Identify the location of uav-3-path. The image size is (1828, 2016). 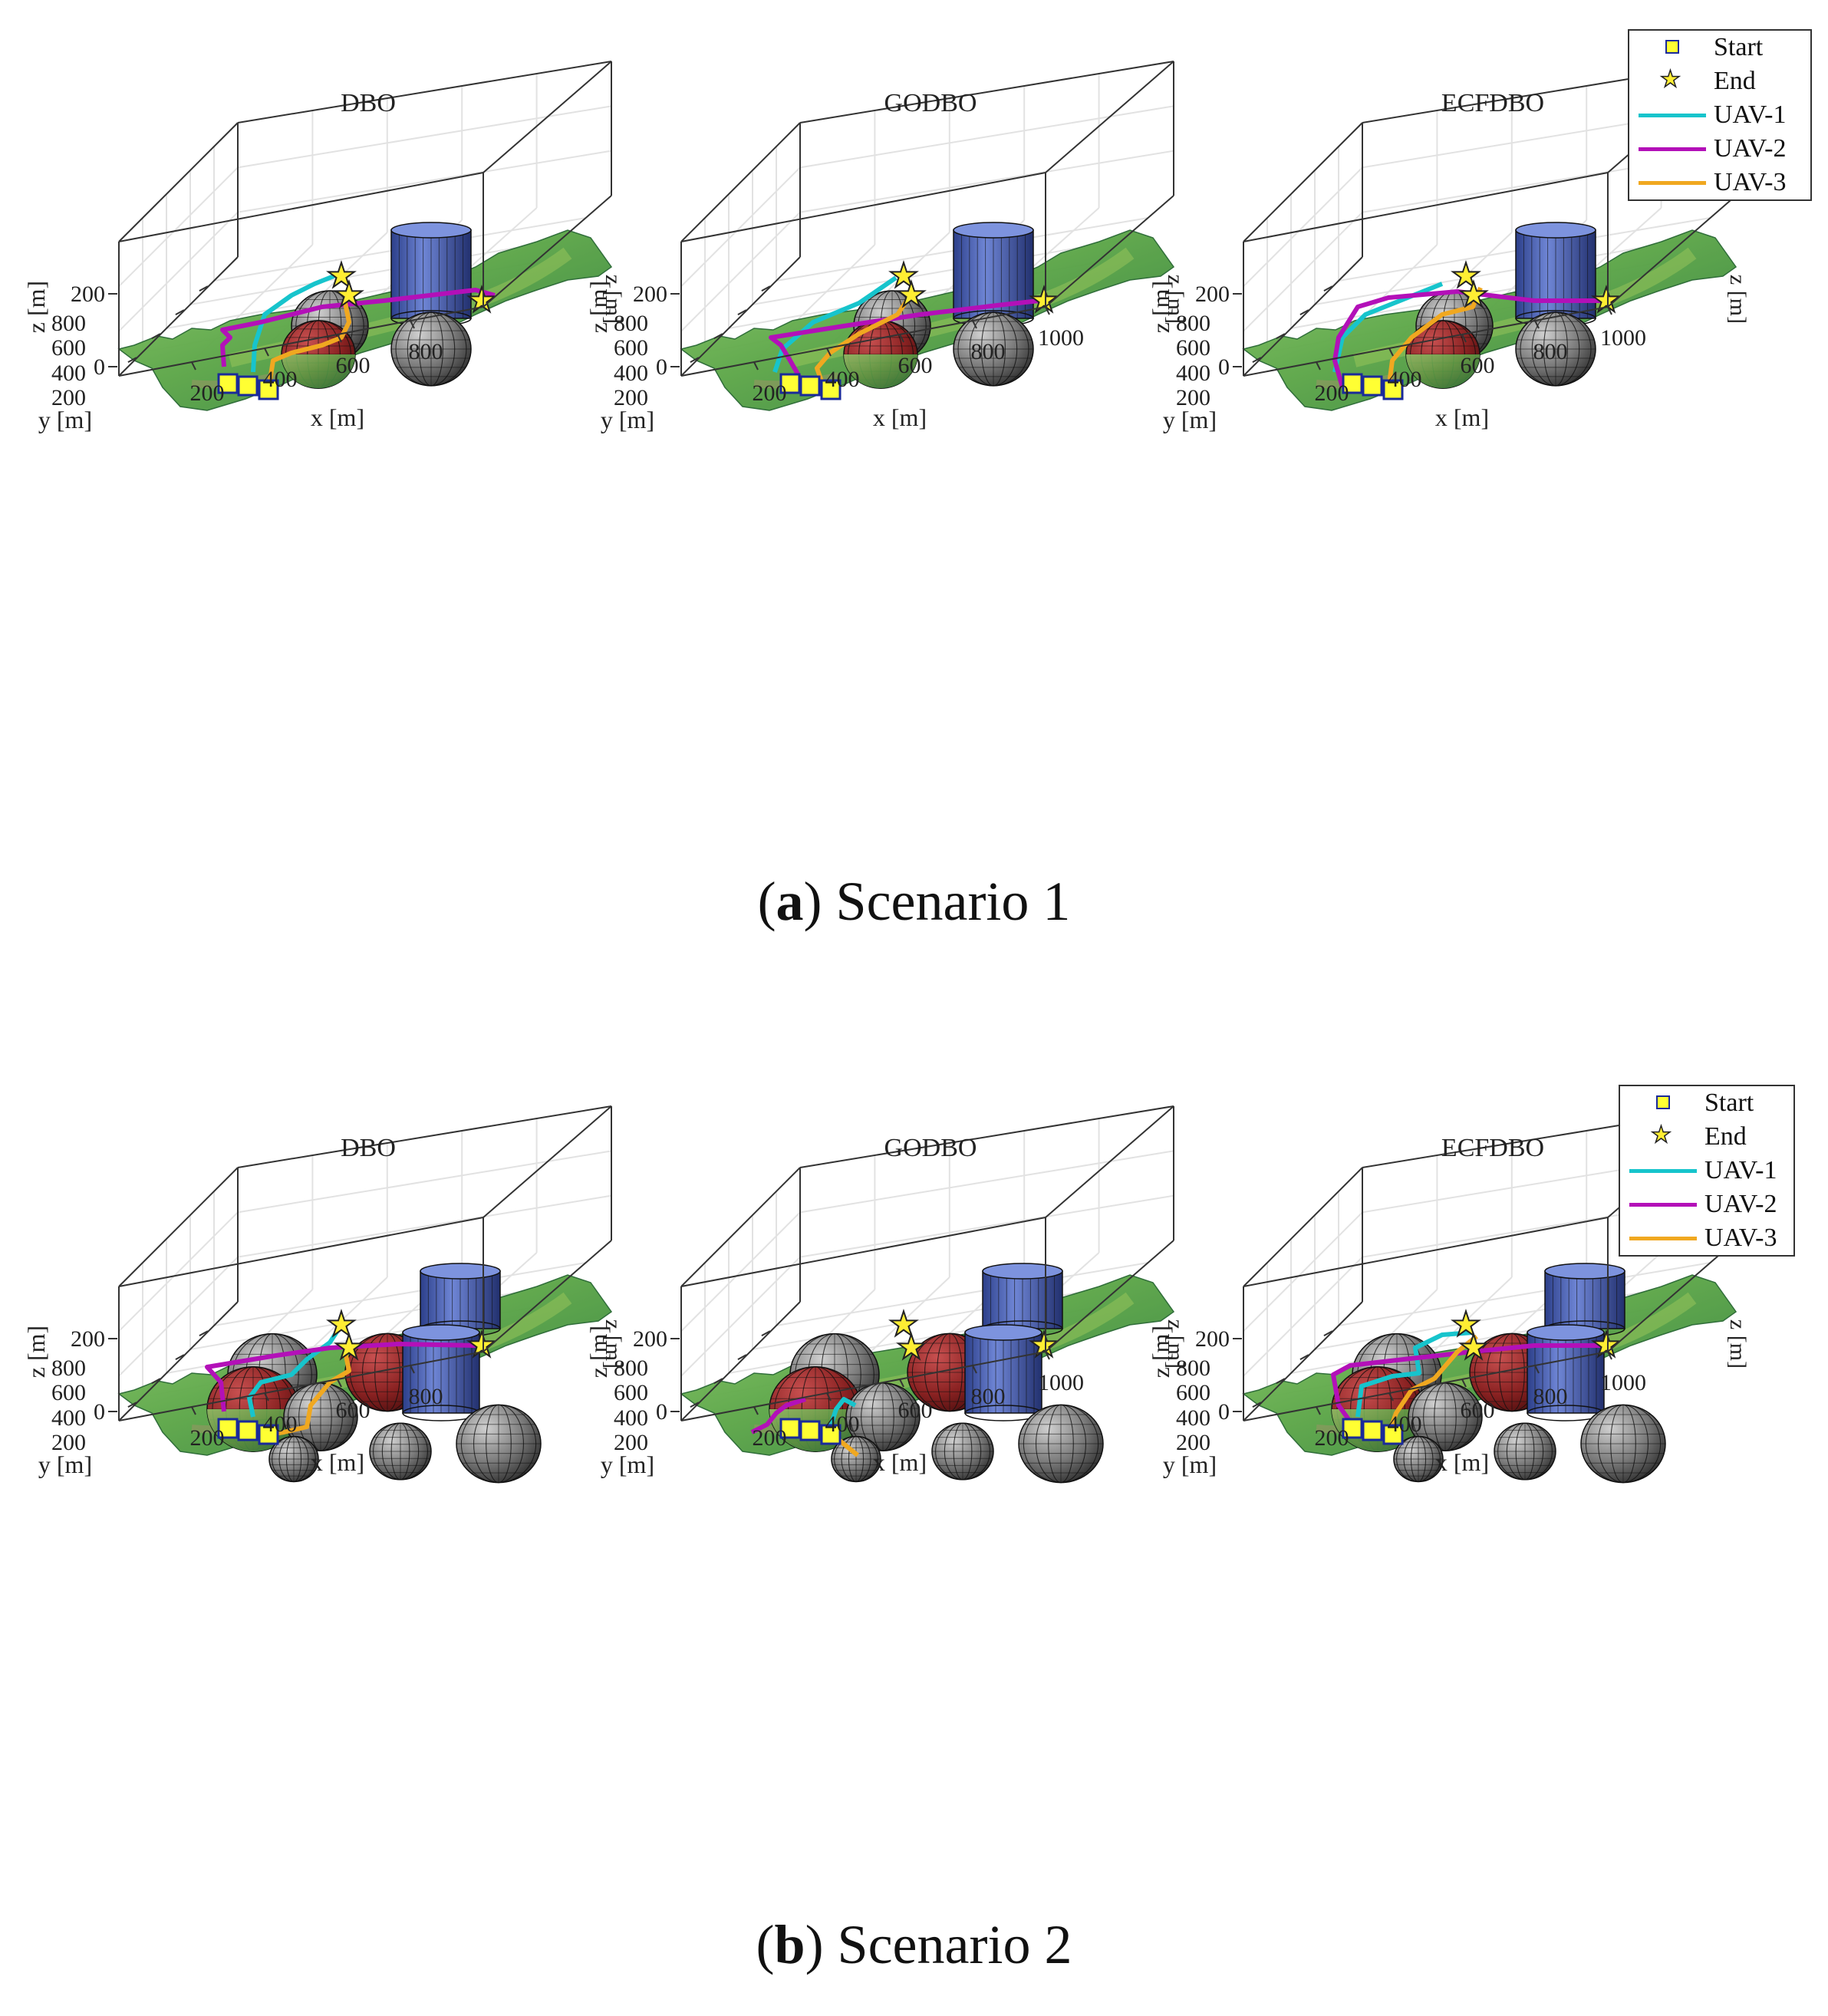
(309, 1394).